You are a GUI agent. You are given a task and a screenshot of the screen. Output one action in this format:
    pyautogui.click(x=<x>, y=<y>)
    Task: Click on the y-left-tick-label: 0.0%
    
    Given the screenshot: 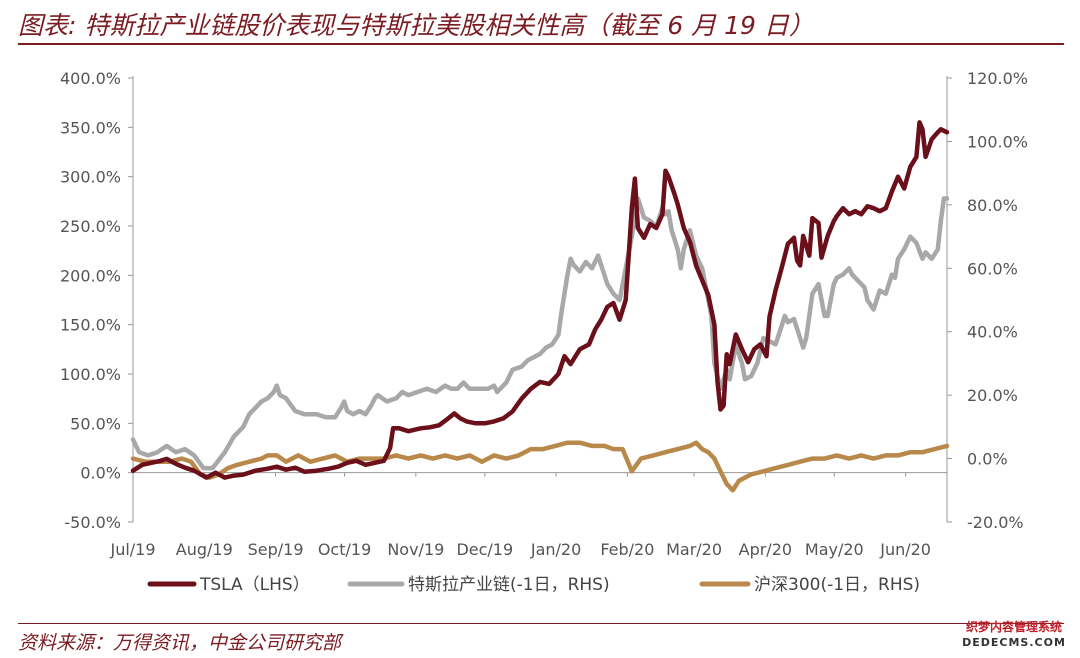 What is the action you would take?
    pyautogui.click(x=100, y=473)
    